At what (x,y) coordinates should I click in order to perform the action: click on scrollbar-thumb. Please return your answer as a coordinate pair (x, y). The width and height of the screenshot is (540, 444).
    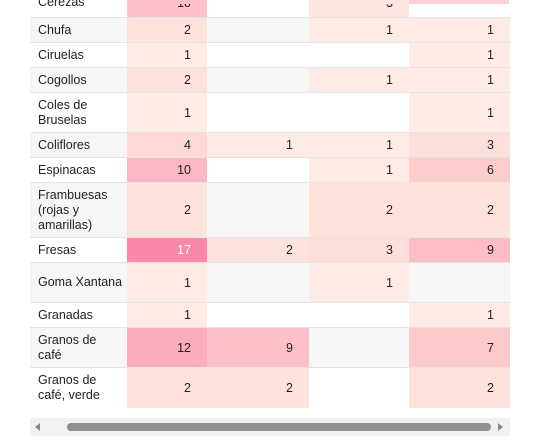
    Looking at the image, I should click on (279, 427).